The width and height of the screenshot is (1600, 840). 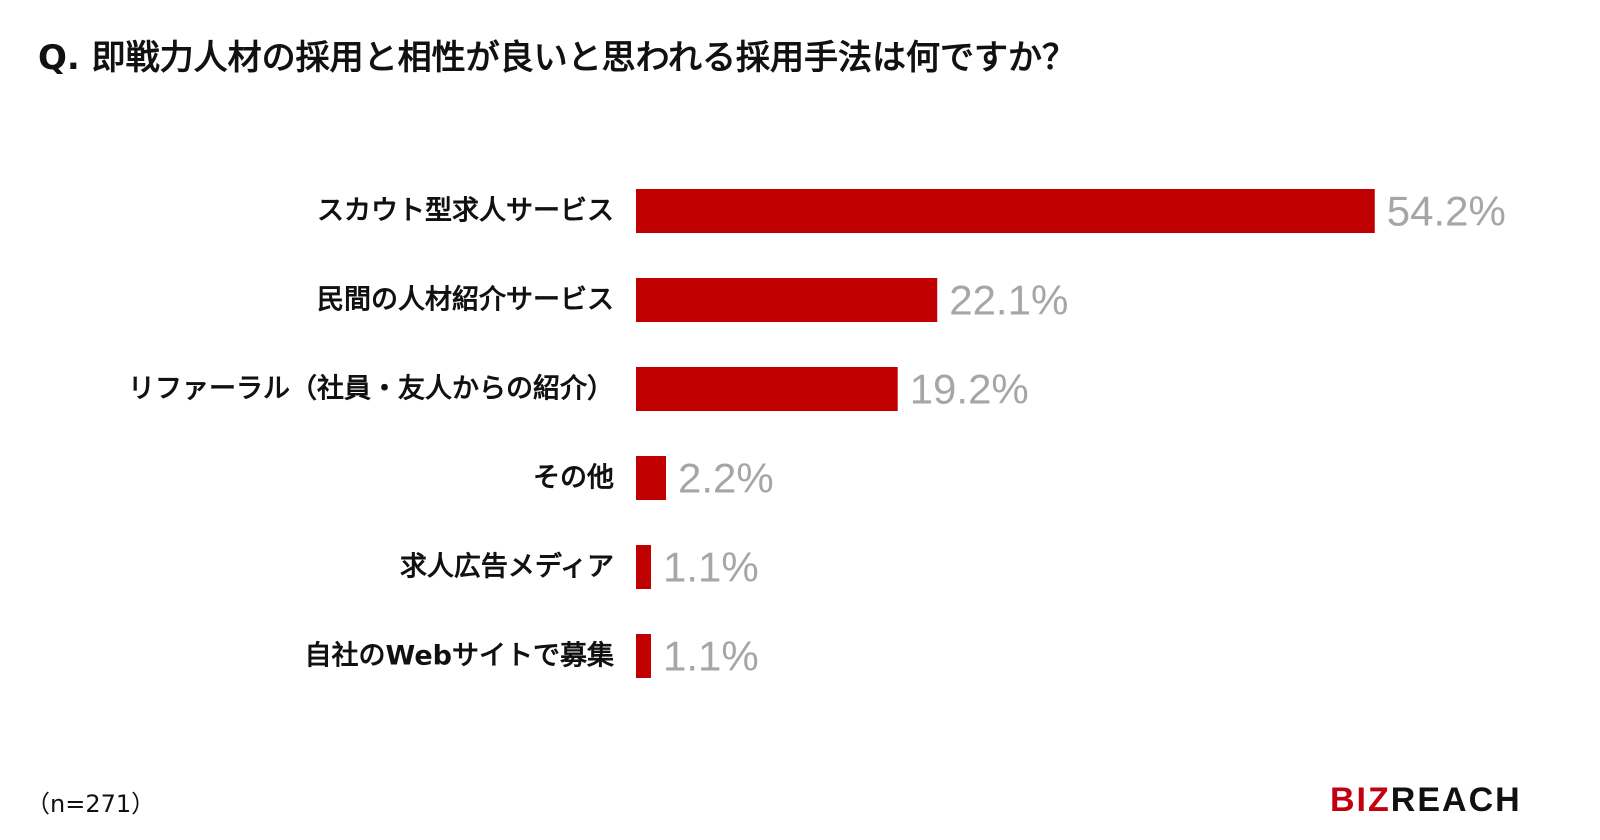 I want to click on category-label: 民間の人材紹介サービス, so click(x=465, y=300).